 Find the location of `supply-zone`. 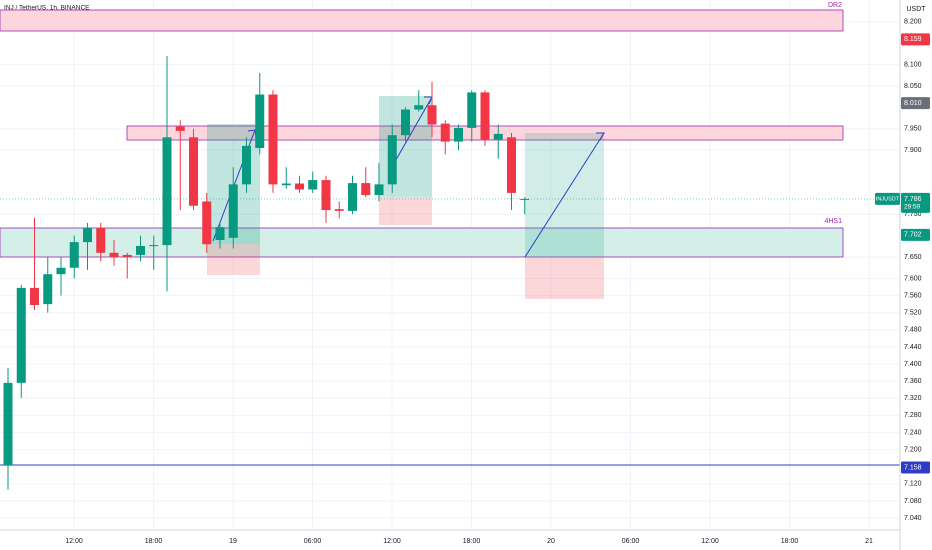

supply-zone is located at coordinates (422, 20).